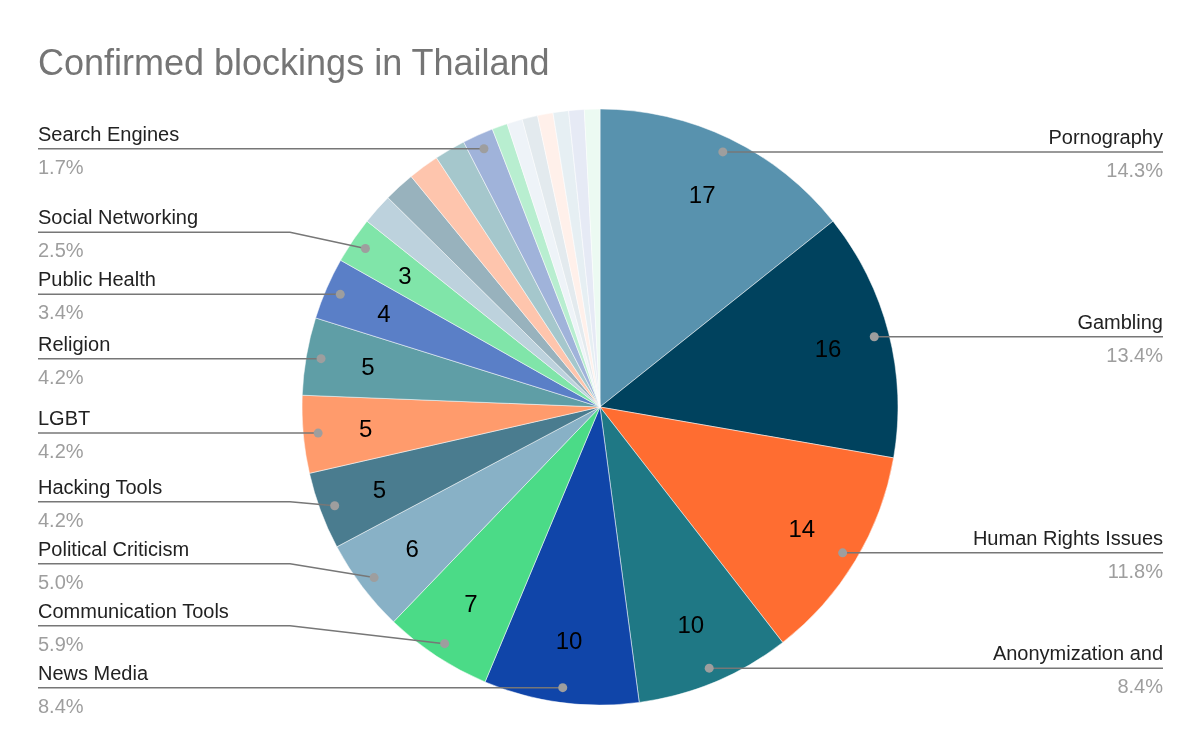  Describe the element at coordinates (1135, 570) in the screenshot. I see `text: 11.8%` at that location.